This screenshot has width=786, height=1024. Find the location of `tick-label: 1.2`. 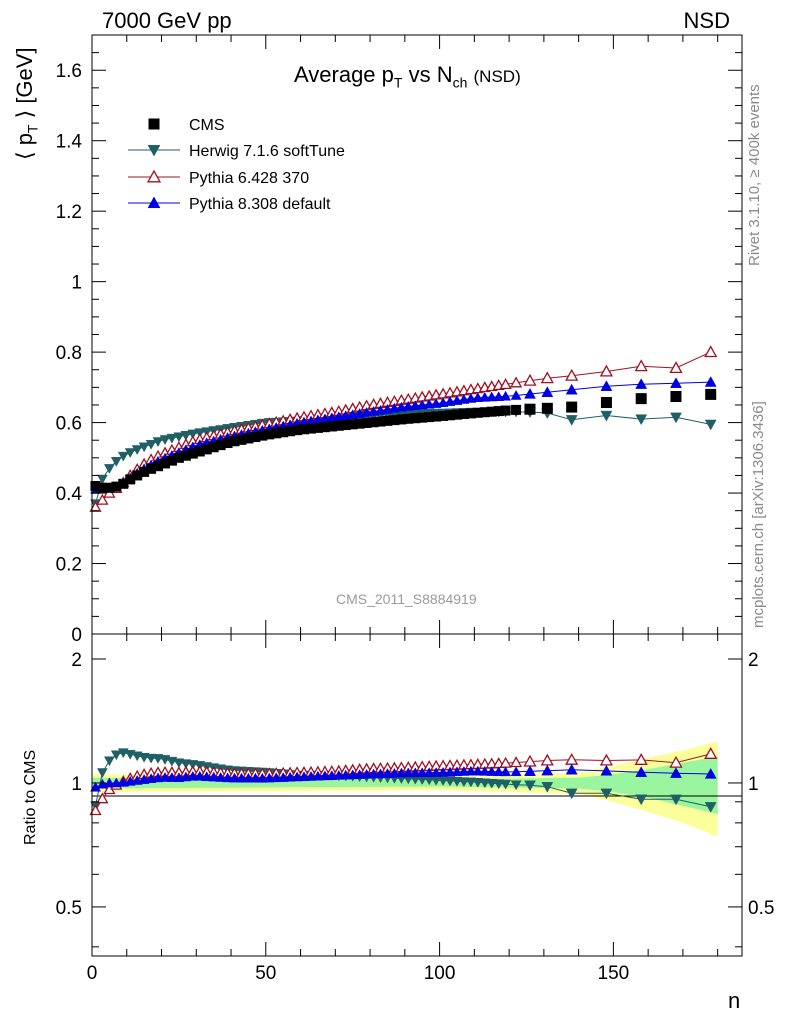

tick-label: 1.2 is located at coordinates (69, 212).